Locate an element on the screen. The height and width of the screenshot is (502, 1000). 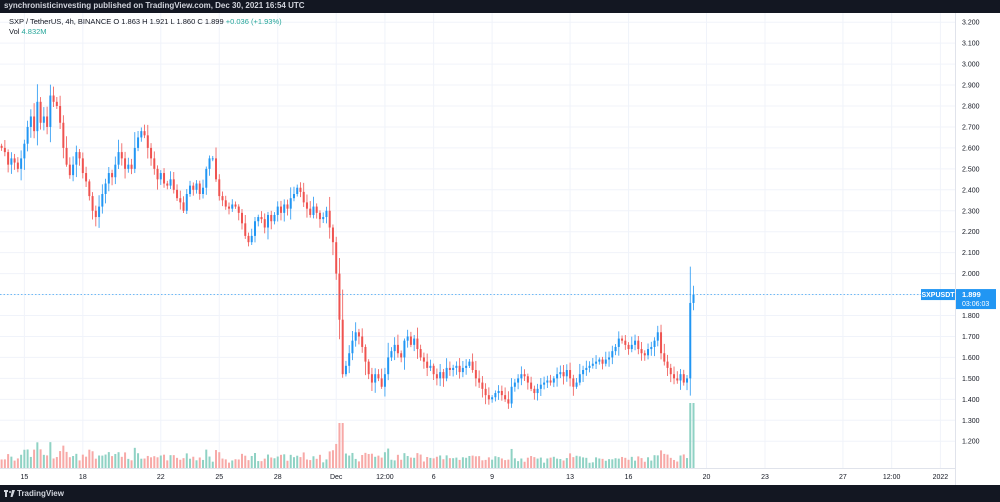
price-tag-bg is located at coordinates (976, 299).